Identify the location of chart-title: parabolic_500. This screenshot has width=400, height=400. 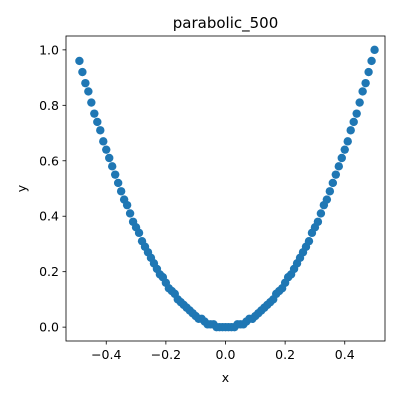
(225, 23).